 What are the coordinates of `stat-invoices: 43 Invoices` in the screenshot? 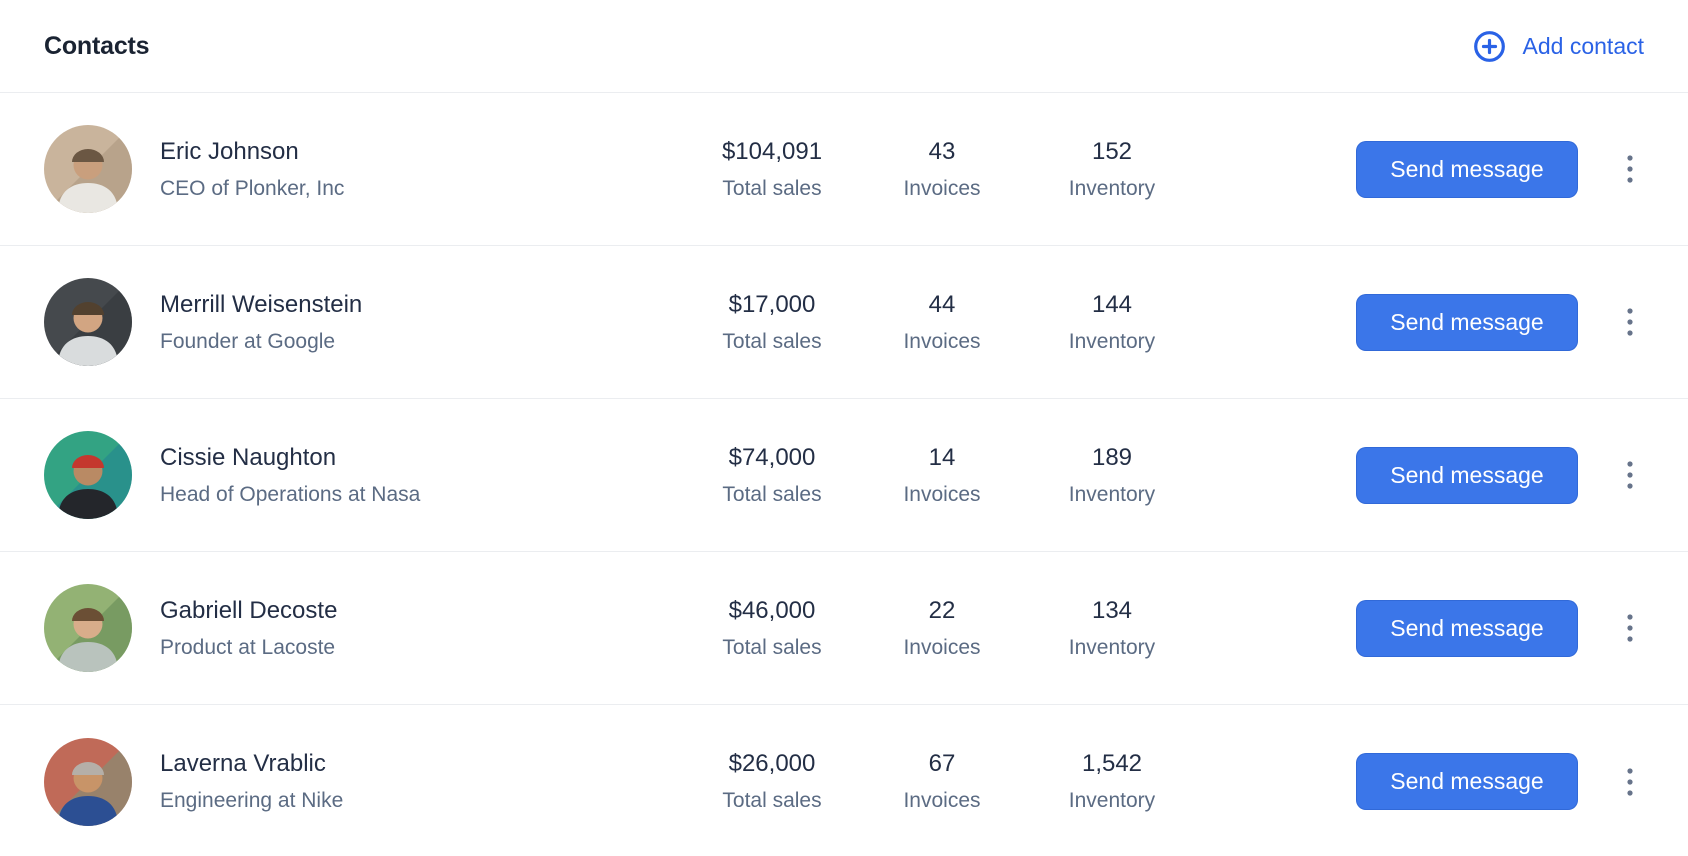 It's located at (942, 169).